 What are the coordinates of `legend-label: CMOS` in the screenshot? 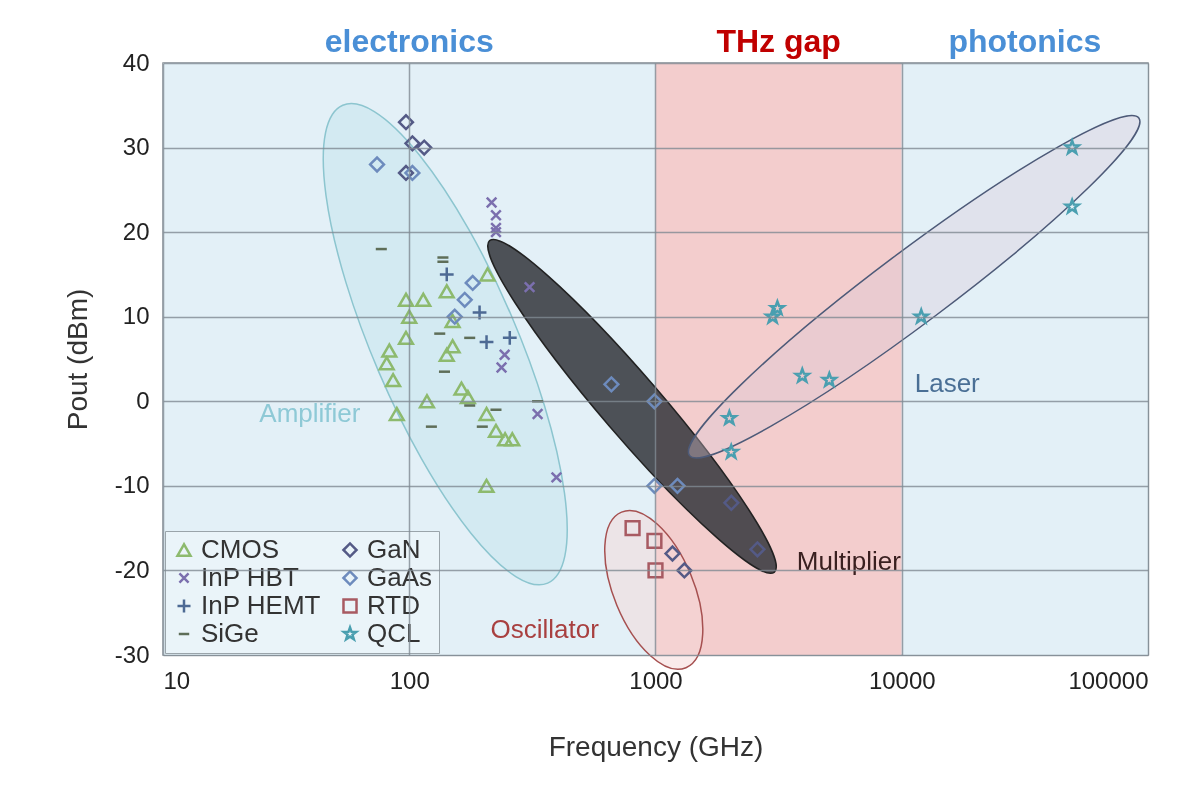 It's located at (240, 549).